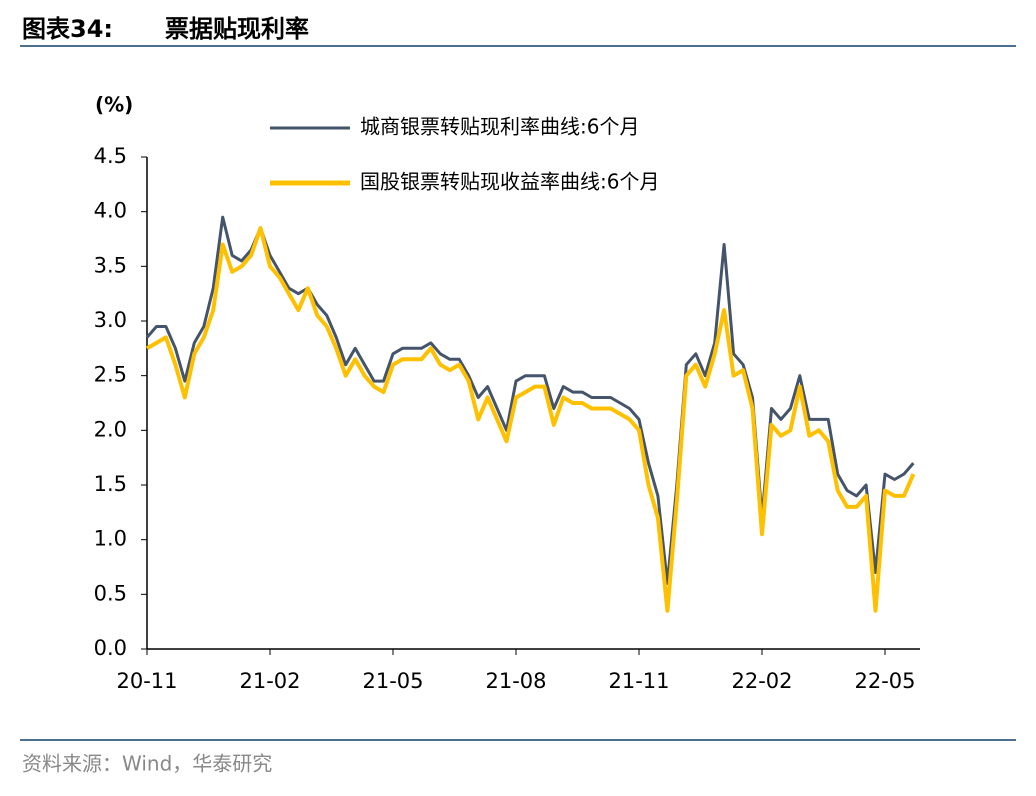 This screenshot has height=796, width=1036. Describe the element at coordinates (67, 29) in the screenshot. I see `figure-label: 图表34:` at that location.